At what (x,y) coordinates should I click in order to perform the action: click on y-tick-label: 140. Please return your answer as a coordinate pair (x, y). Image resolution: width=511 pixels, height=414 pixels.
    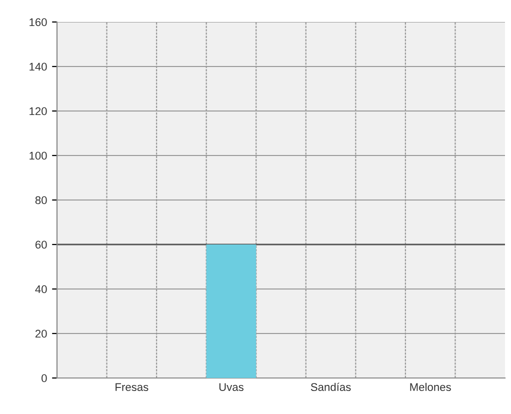
    Looking at the image, I should click on (38, 66).